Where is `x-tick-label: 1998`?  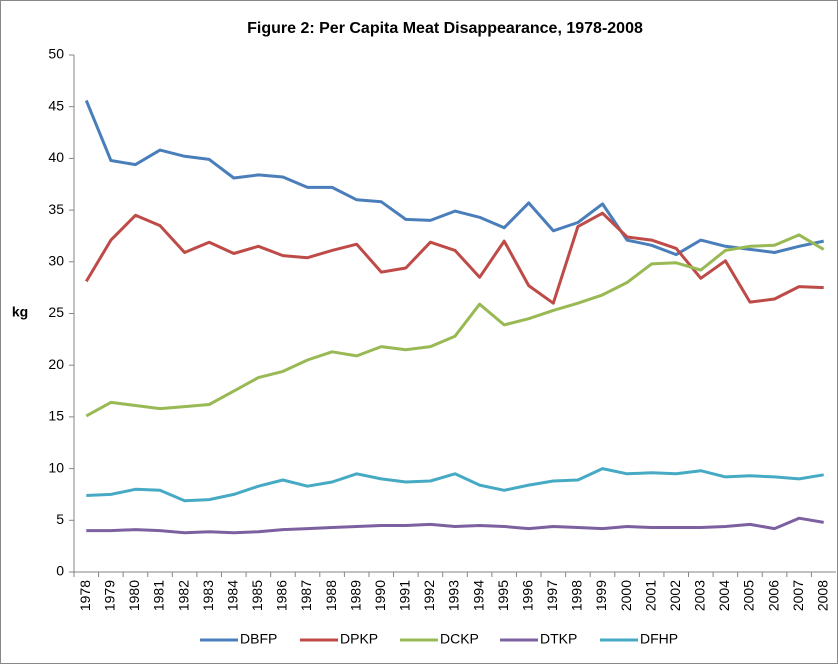
x-tick-label: 1998 is located at coordinates (577, 595).